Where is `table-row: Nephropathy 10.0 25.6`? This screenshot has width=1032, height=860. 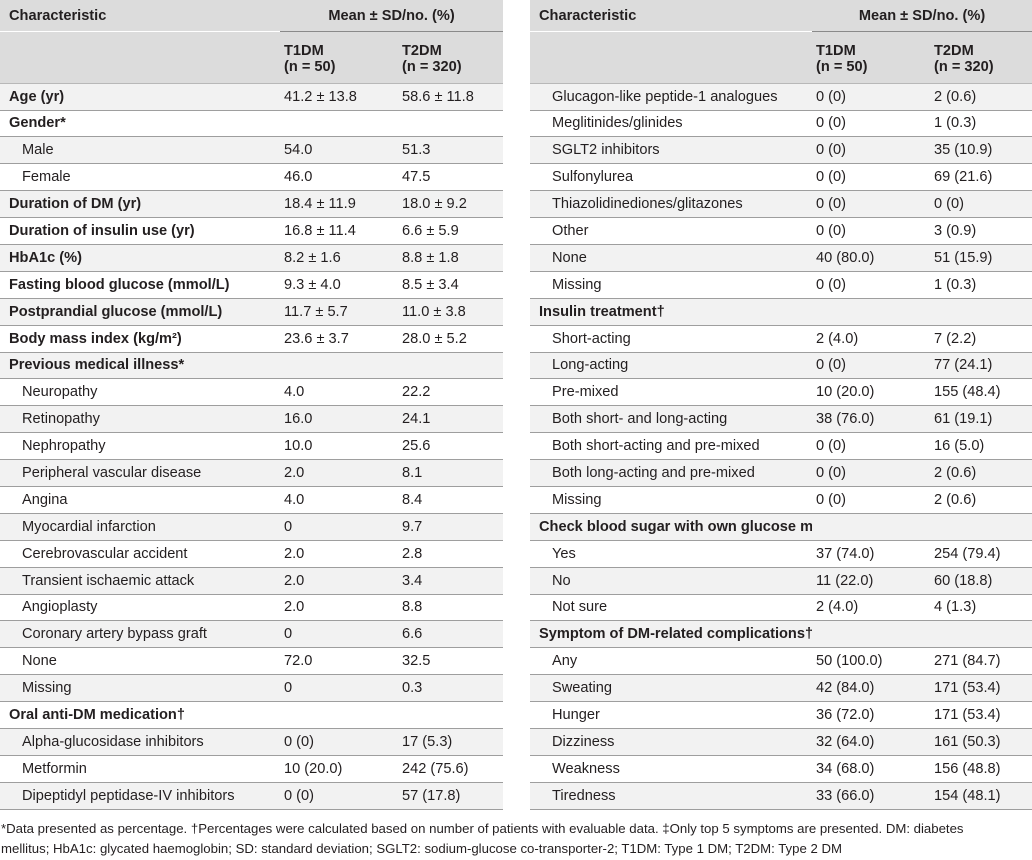 table-row: Nephropathy 10.0 25.6 is located at coordinates (252, 446).